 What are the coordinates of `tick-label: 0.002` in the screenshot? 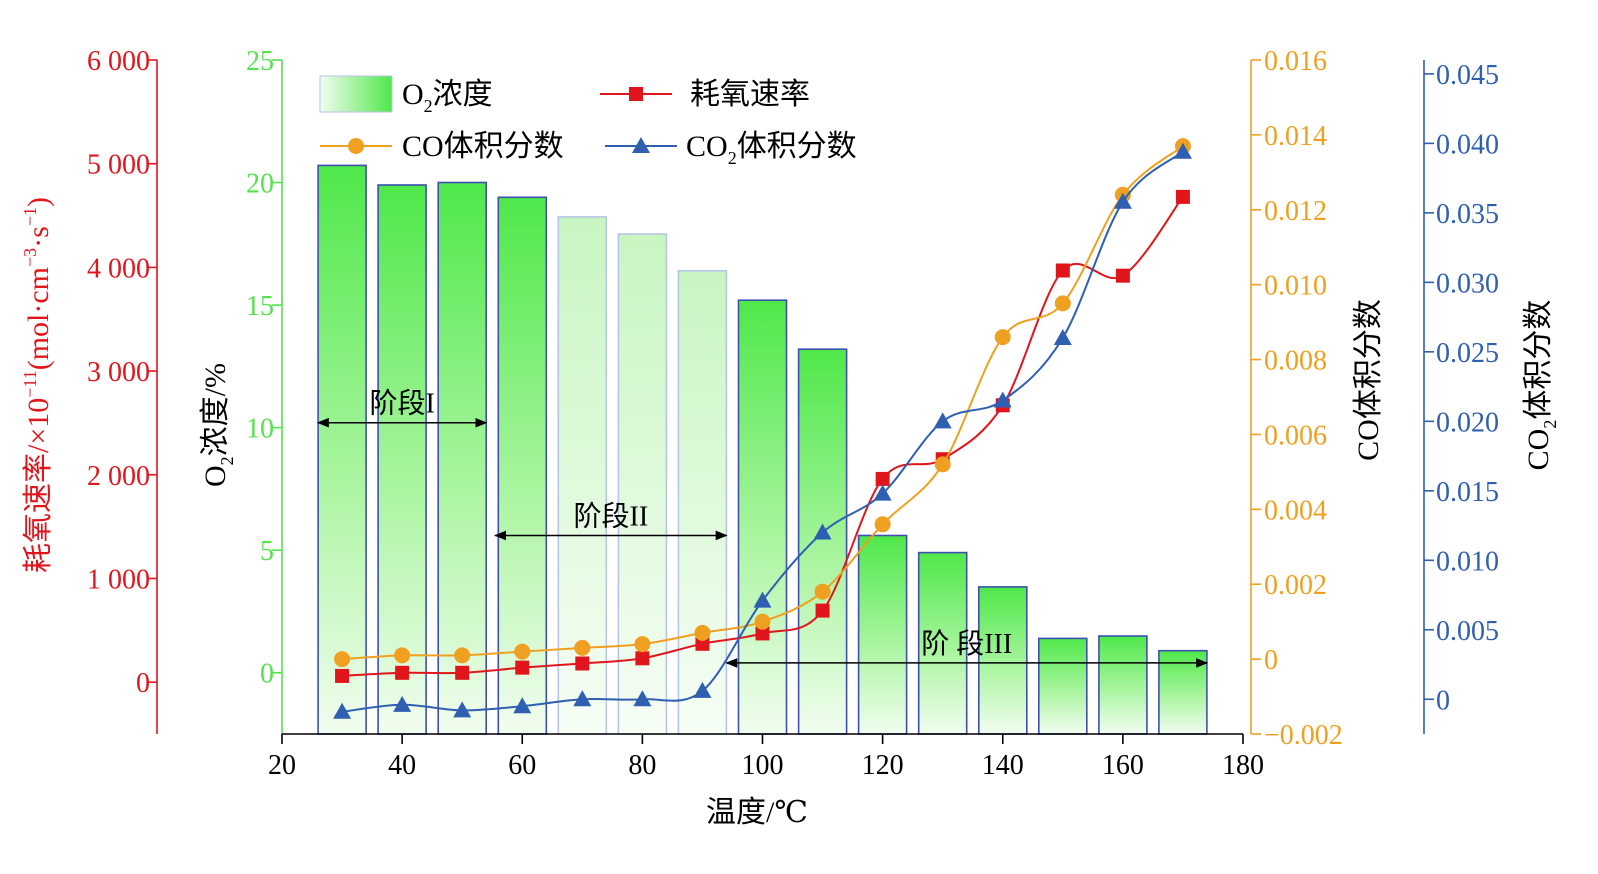 It's located at (1295, 585).